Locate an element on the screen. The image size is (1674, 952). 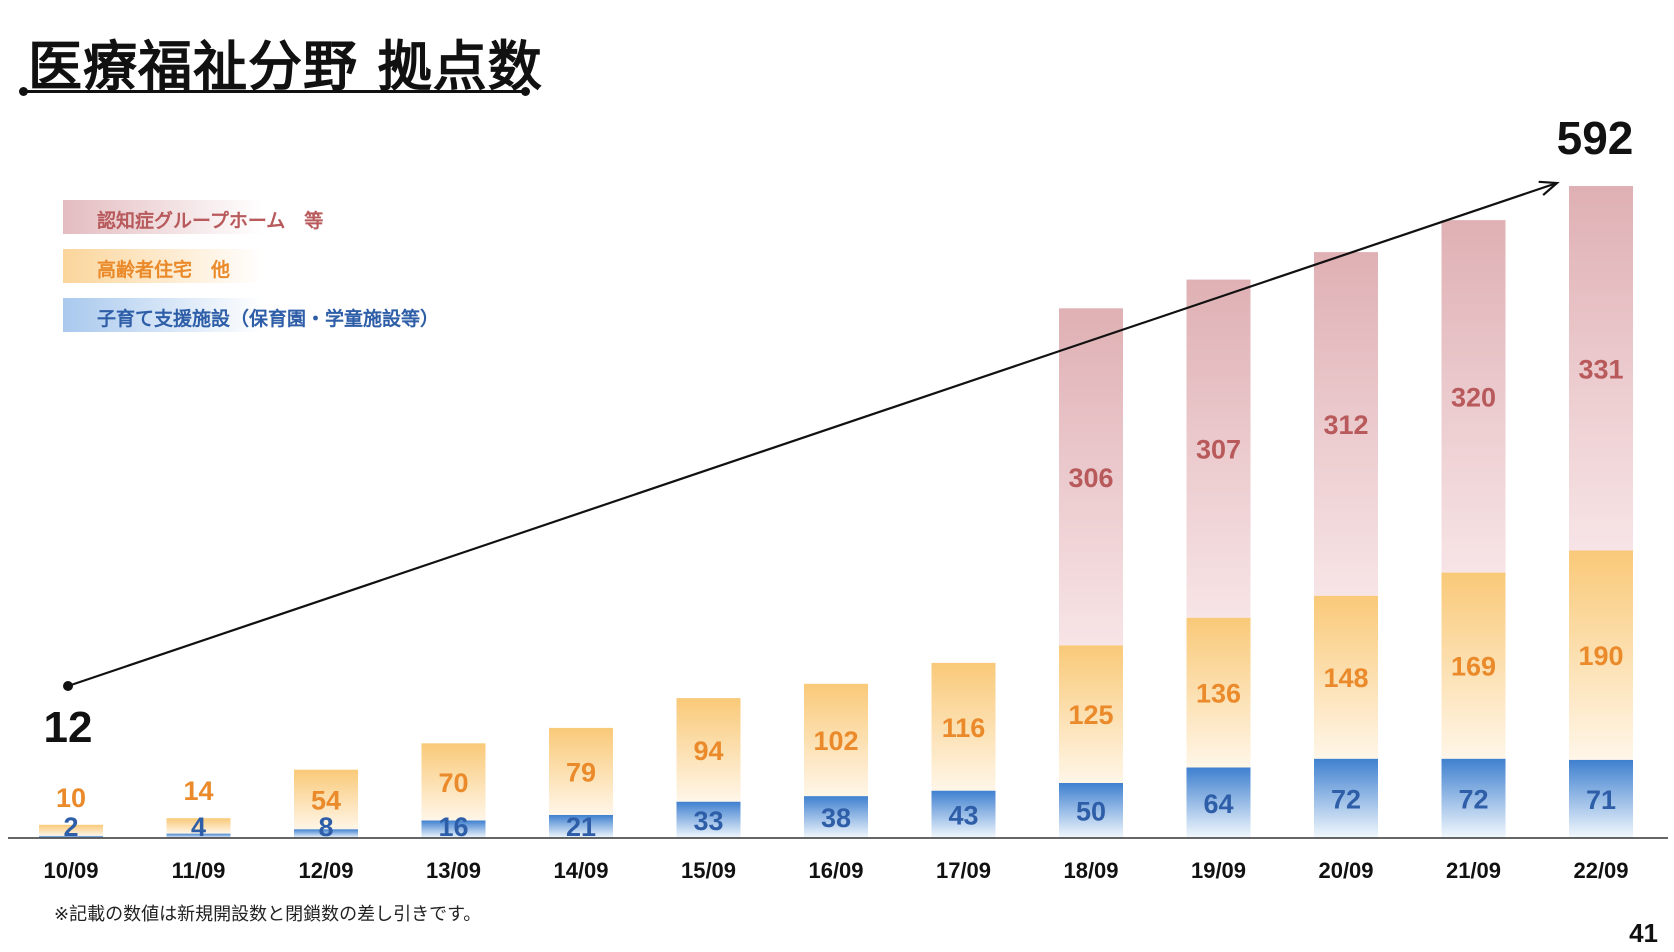
legend-item-elderly-housing: 高齢者住宅 他 is located at coordinates (273, 266).